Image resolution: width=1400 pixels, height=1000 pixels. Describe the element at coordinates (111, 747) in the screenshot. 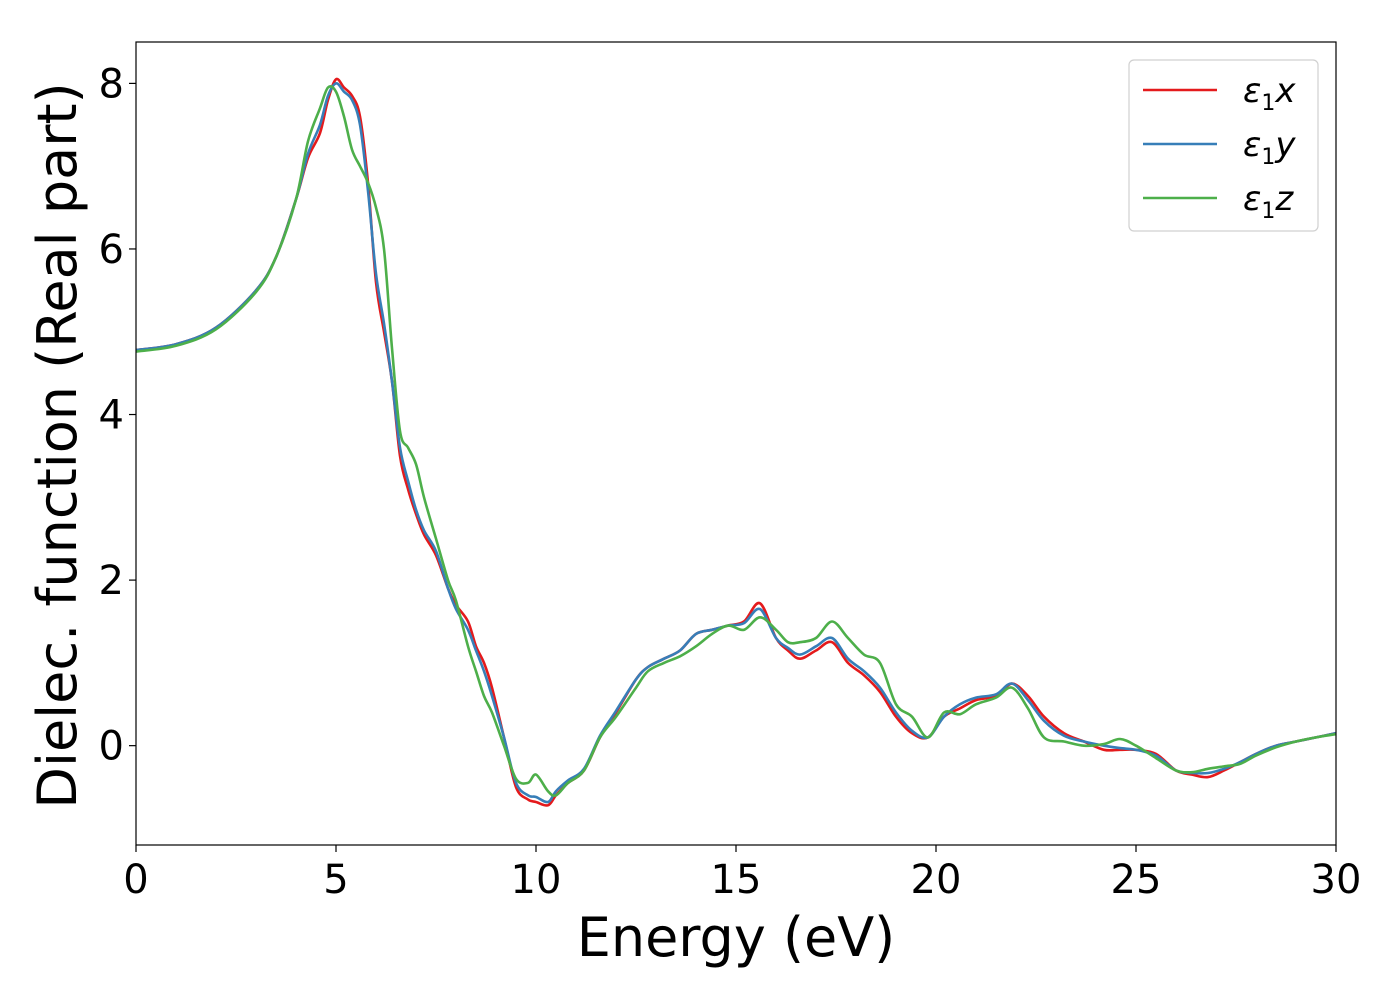

I see `y-tick-label: 0` at that location.